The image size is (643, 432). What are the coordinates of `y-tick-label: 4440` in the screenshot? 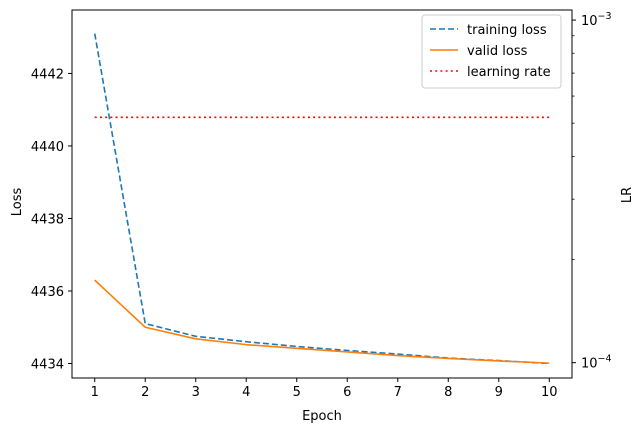 It's located at (47, 147).